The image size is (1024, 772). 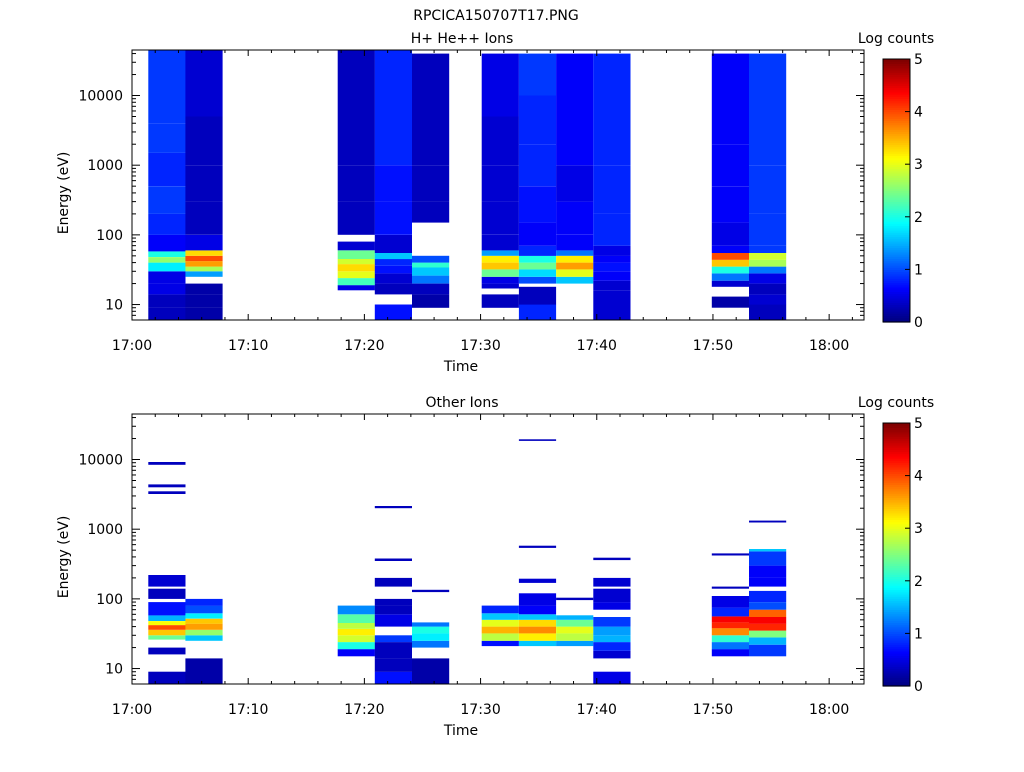 What do you see at coordinates (896, 181) in the screenshot?
I see `colorbar: 0 1 2 3 4 5 Log counts` at bounding box center [896, 181].